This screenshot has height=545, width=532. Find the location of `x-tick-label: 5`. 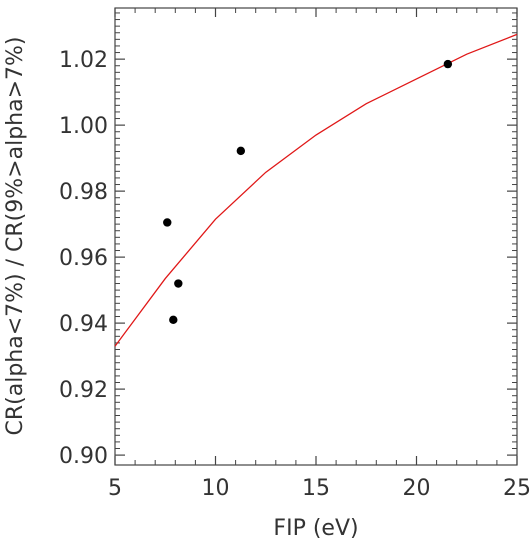

x-tick-label: 5 is located at coordinates (115, 488).